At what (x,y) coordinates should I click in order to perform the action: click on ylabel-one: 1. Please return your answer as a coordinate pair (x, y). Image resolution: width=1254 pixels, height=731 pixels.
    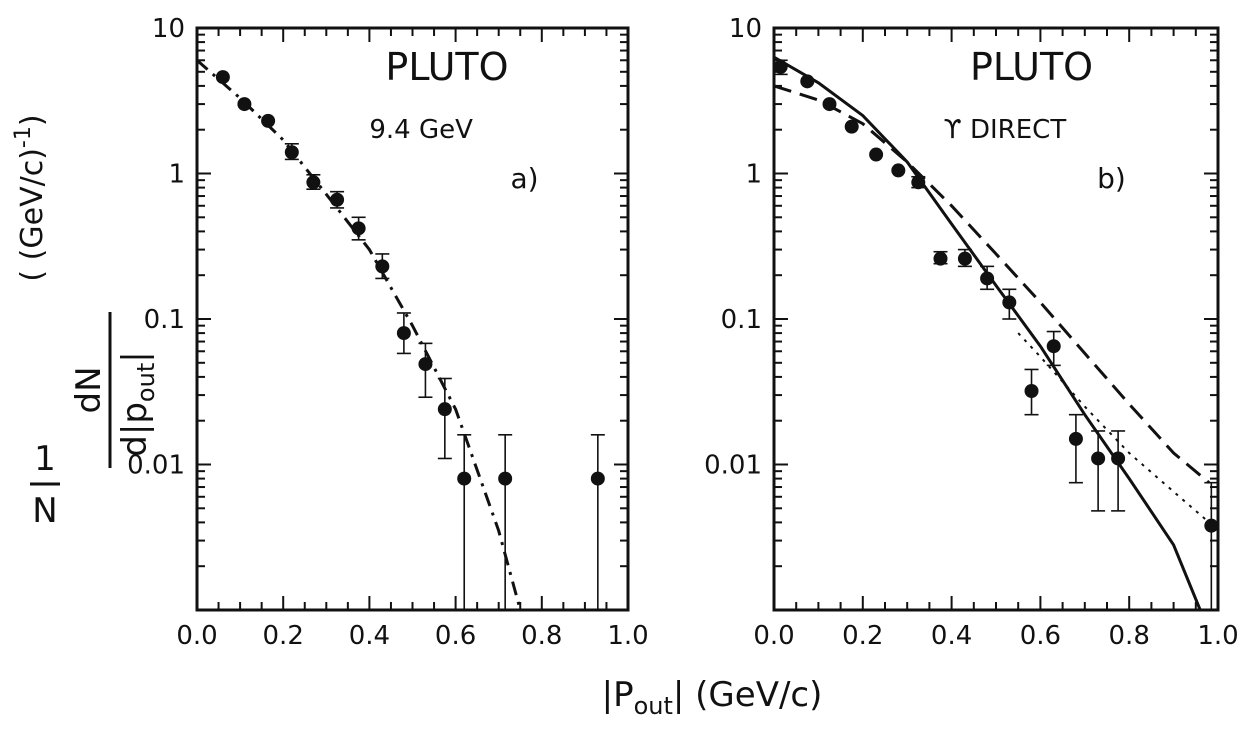
    Looking at the image, I should click on (45, 459).